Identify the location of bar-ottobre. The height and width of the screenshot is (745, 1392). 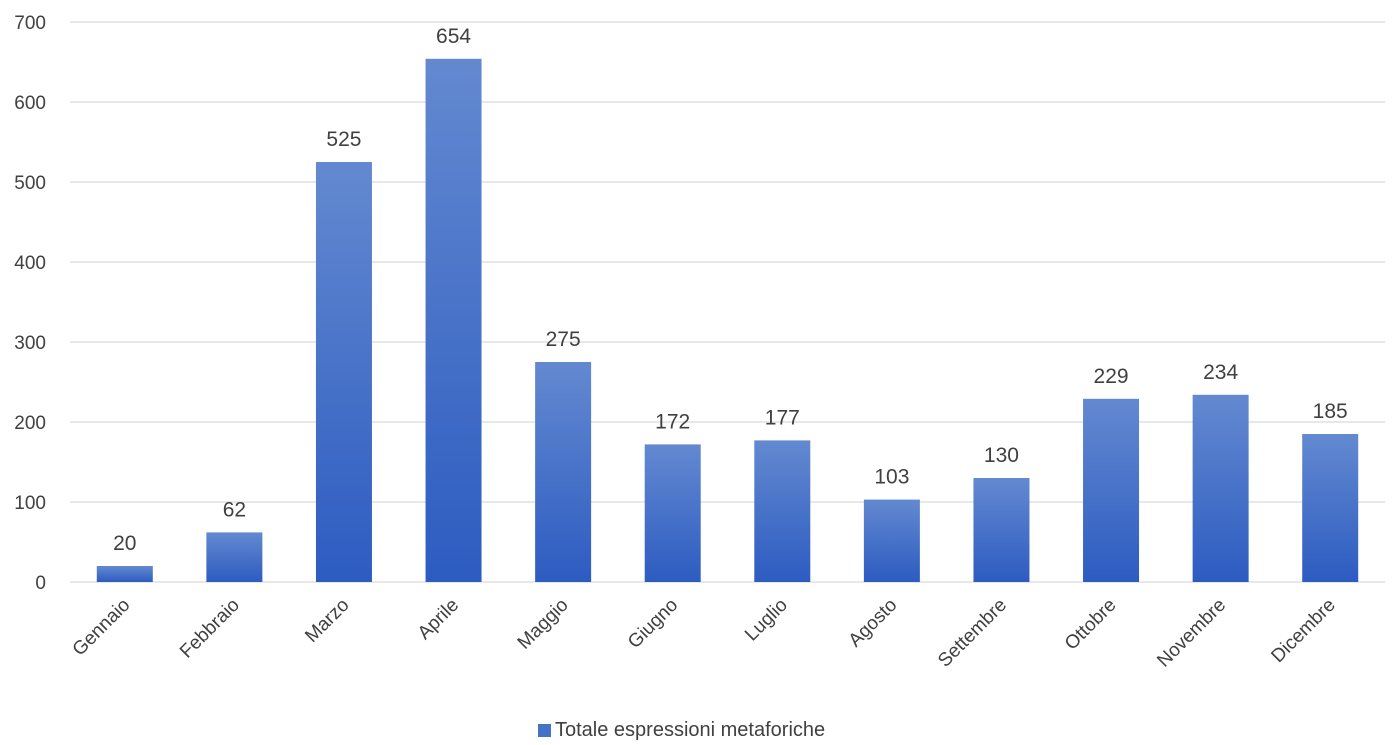
(1111, 490).